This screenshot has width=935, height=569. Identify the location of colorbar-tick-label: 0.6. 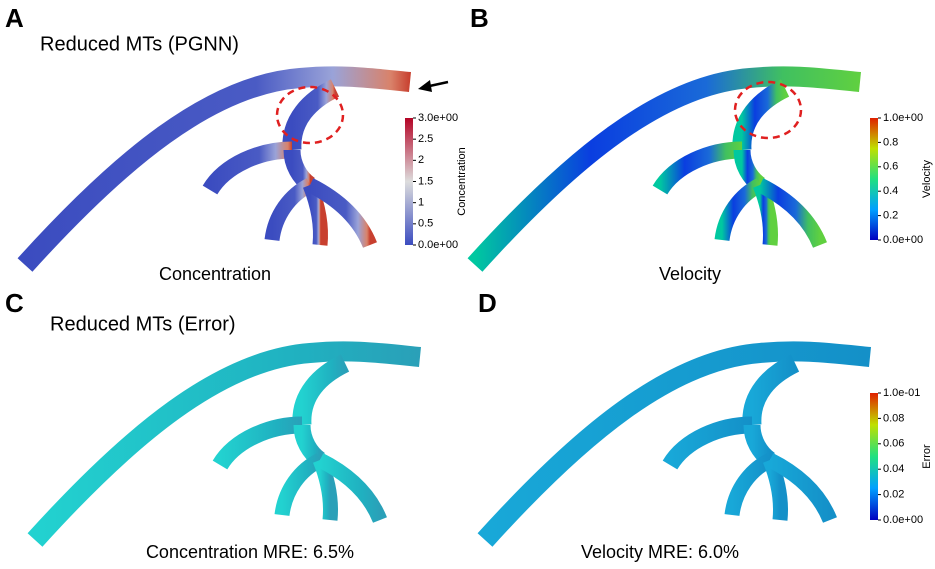
(890, 167).